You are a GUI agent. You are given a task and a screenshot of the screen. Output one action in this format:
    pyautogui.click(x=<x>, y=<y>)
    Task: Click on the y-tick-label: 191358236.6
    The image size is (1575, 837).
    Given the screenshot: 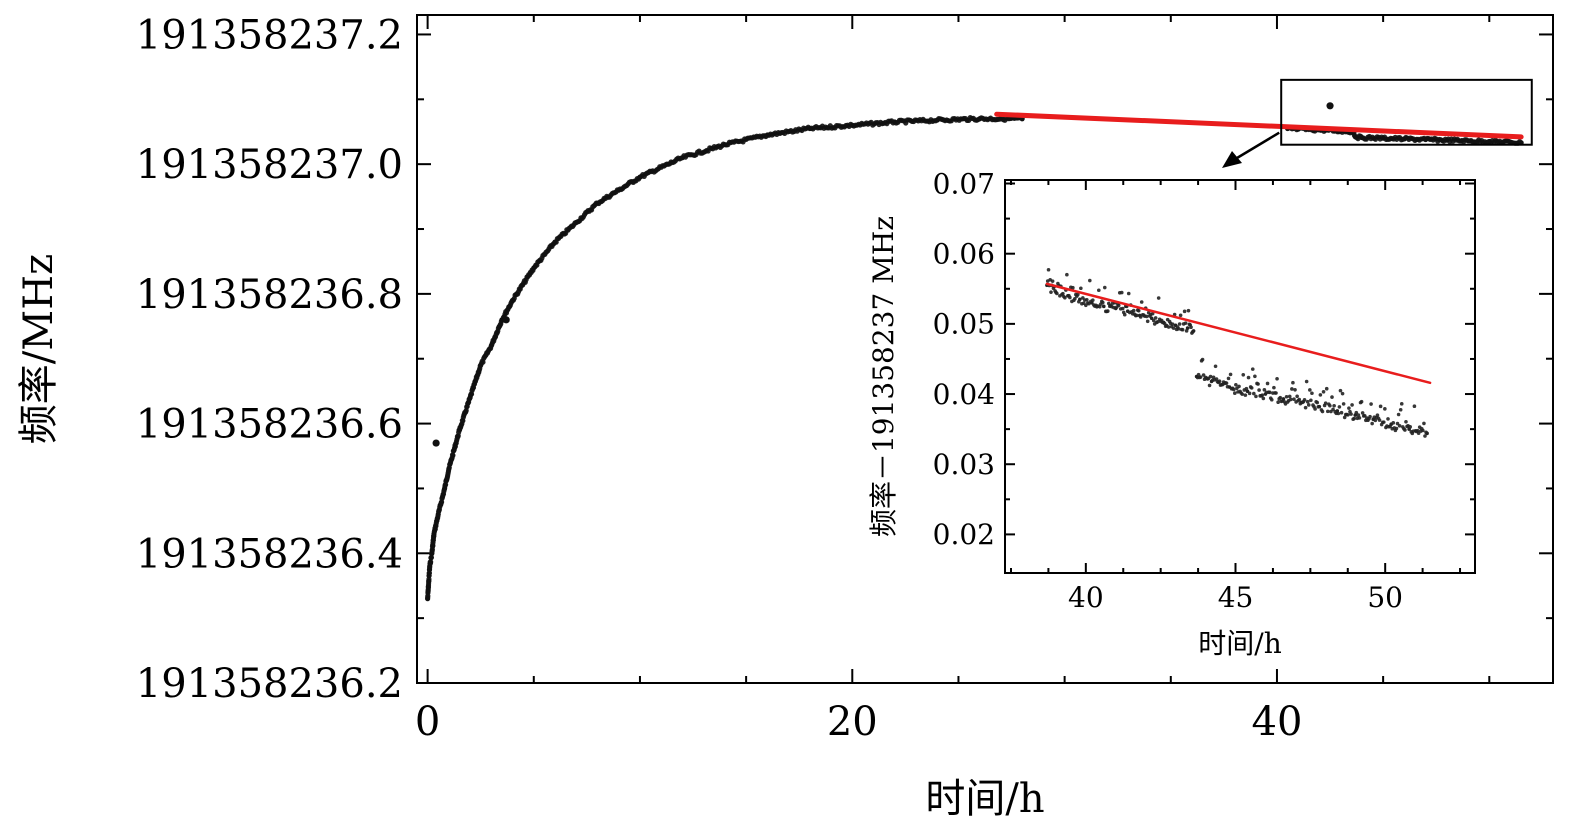 What is the action you would take?
    pyautogui.click(x=269, y=425)
    